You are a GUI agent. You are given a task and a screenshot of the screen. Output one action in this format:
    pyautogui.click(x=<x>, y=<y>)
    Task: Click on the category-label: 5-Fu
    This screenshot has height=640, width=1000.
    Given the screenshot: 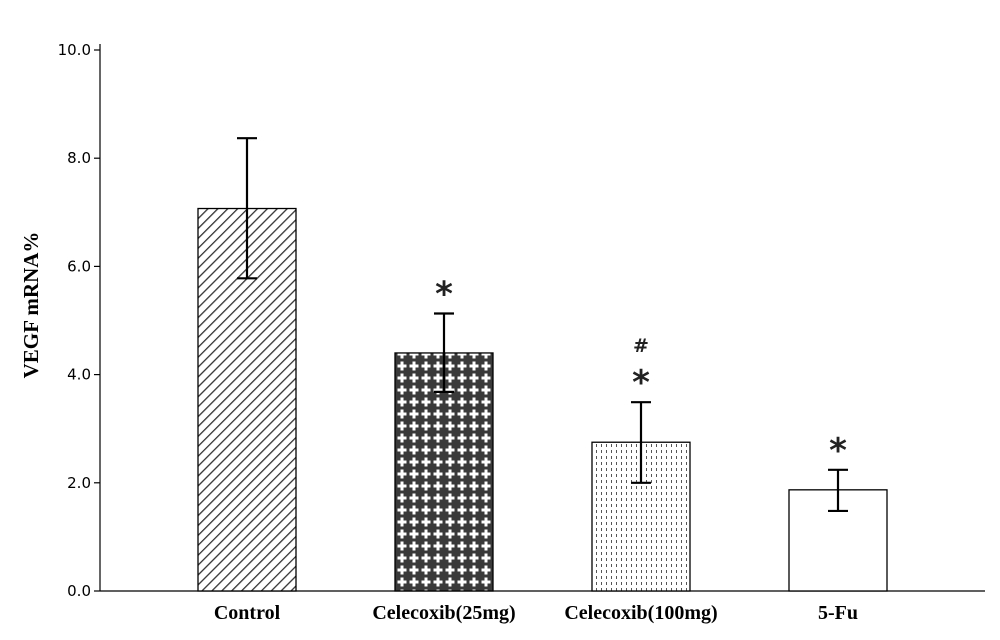 What is the action you would take?
    pyautogui.click(x=838, y=613)
    